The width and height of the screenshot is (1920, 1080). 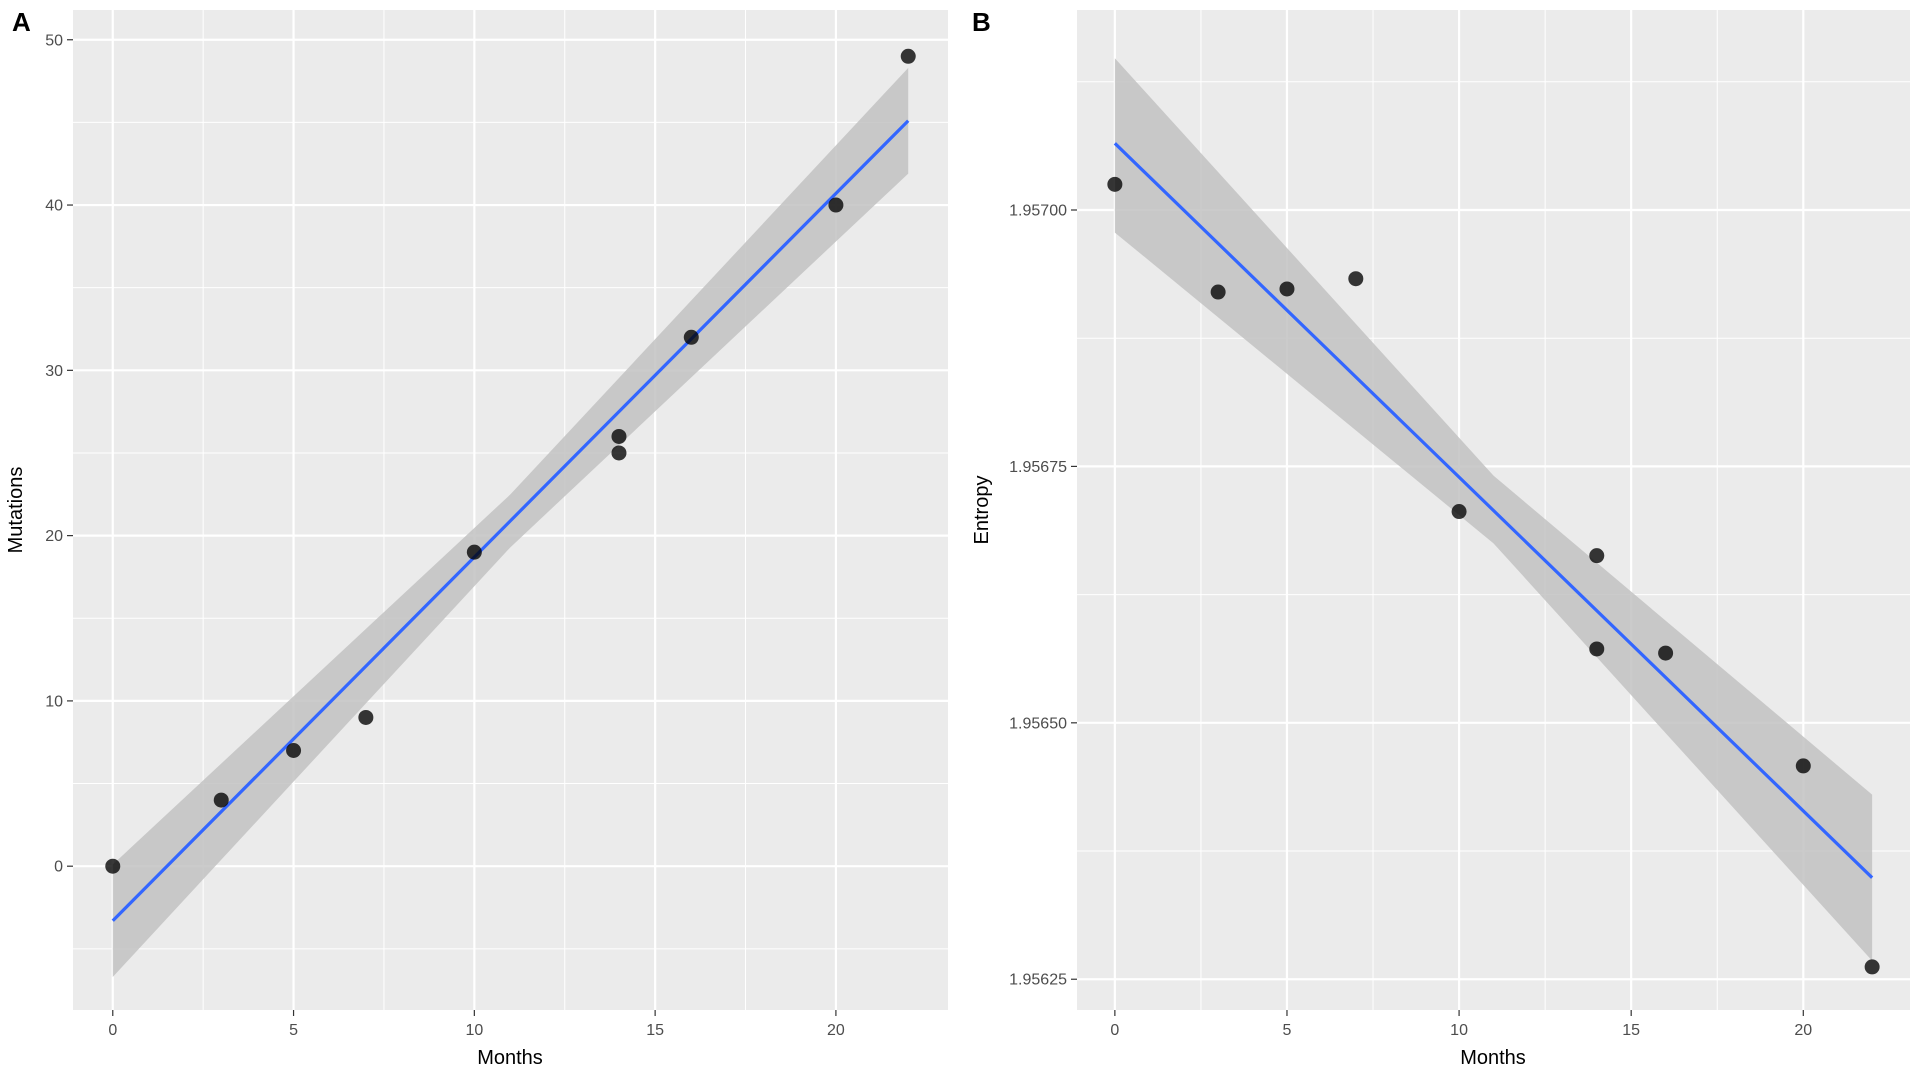 I want to click on y-tick-label: 1.95675, so click(x=1038, y=467).